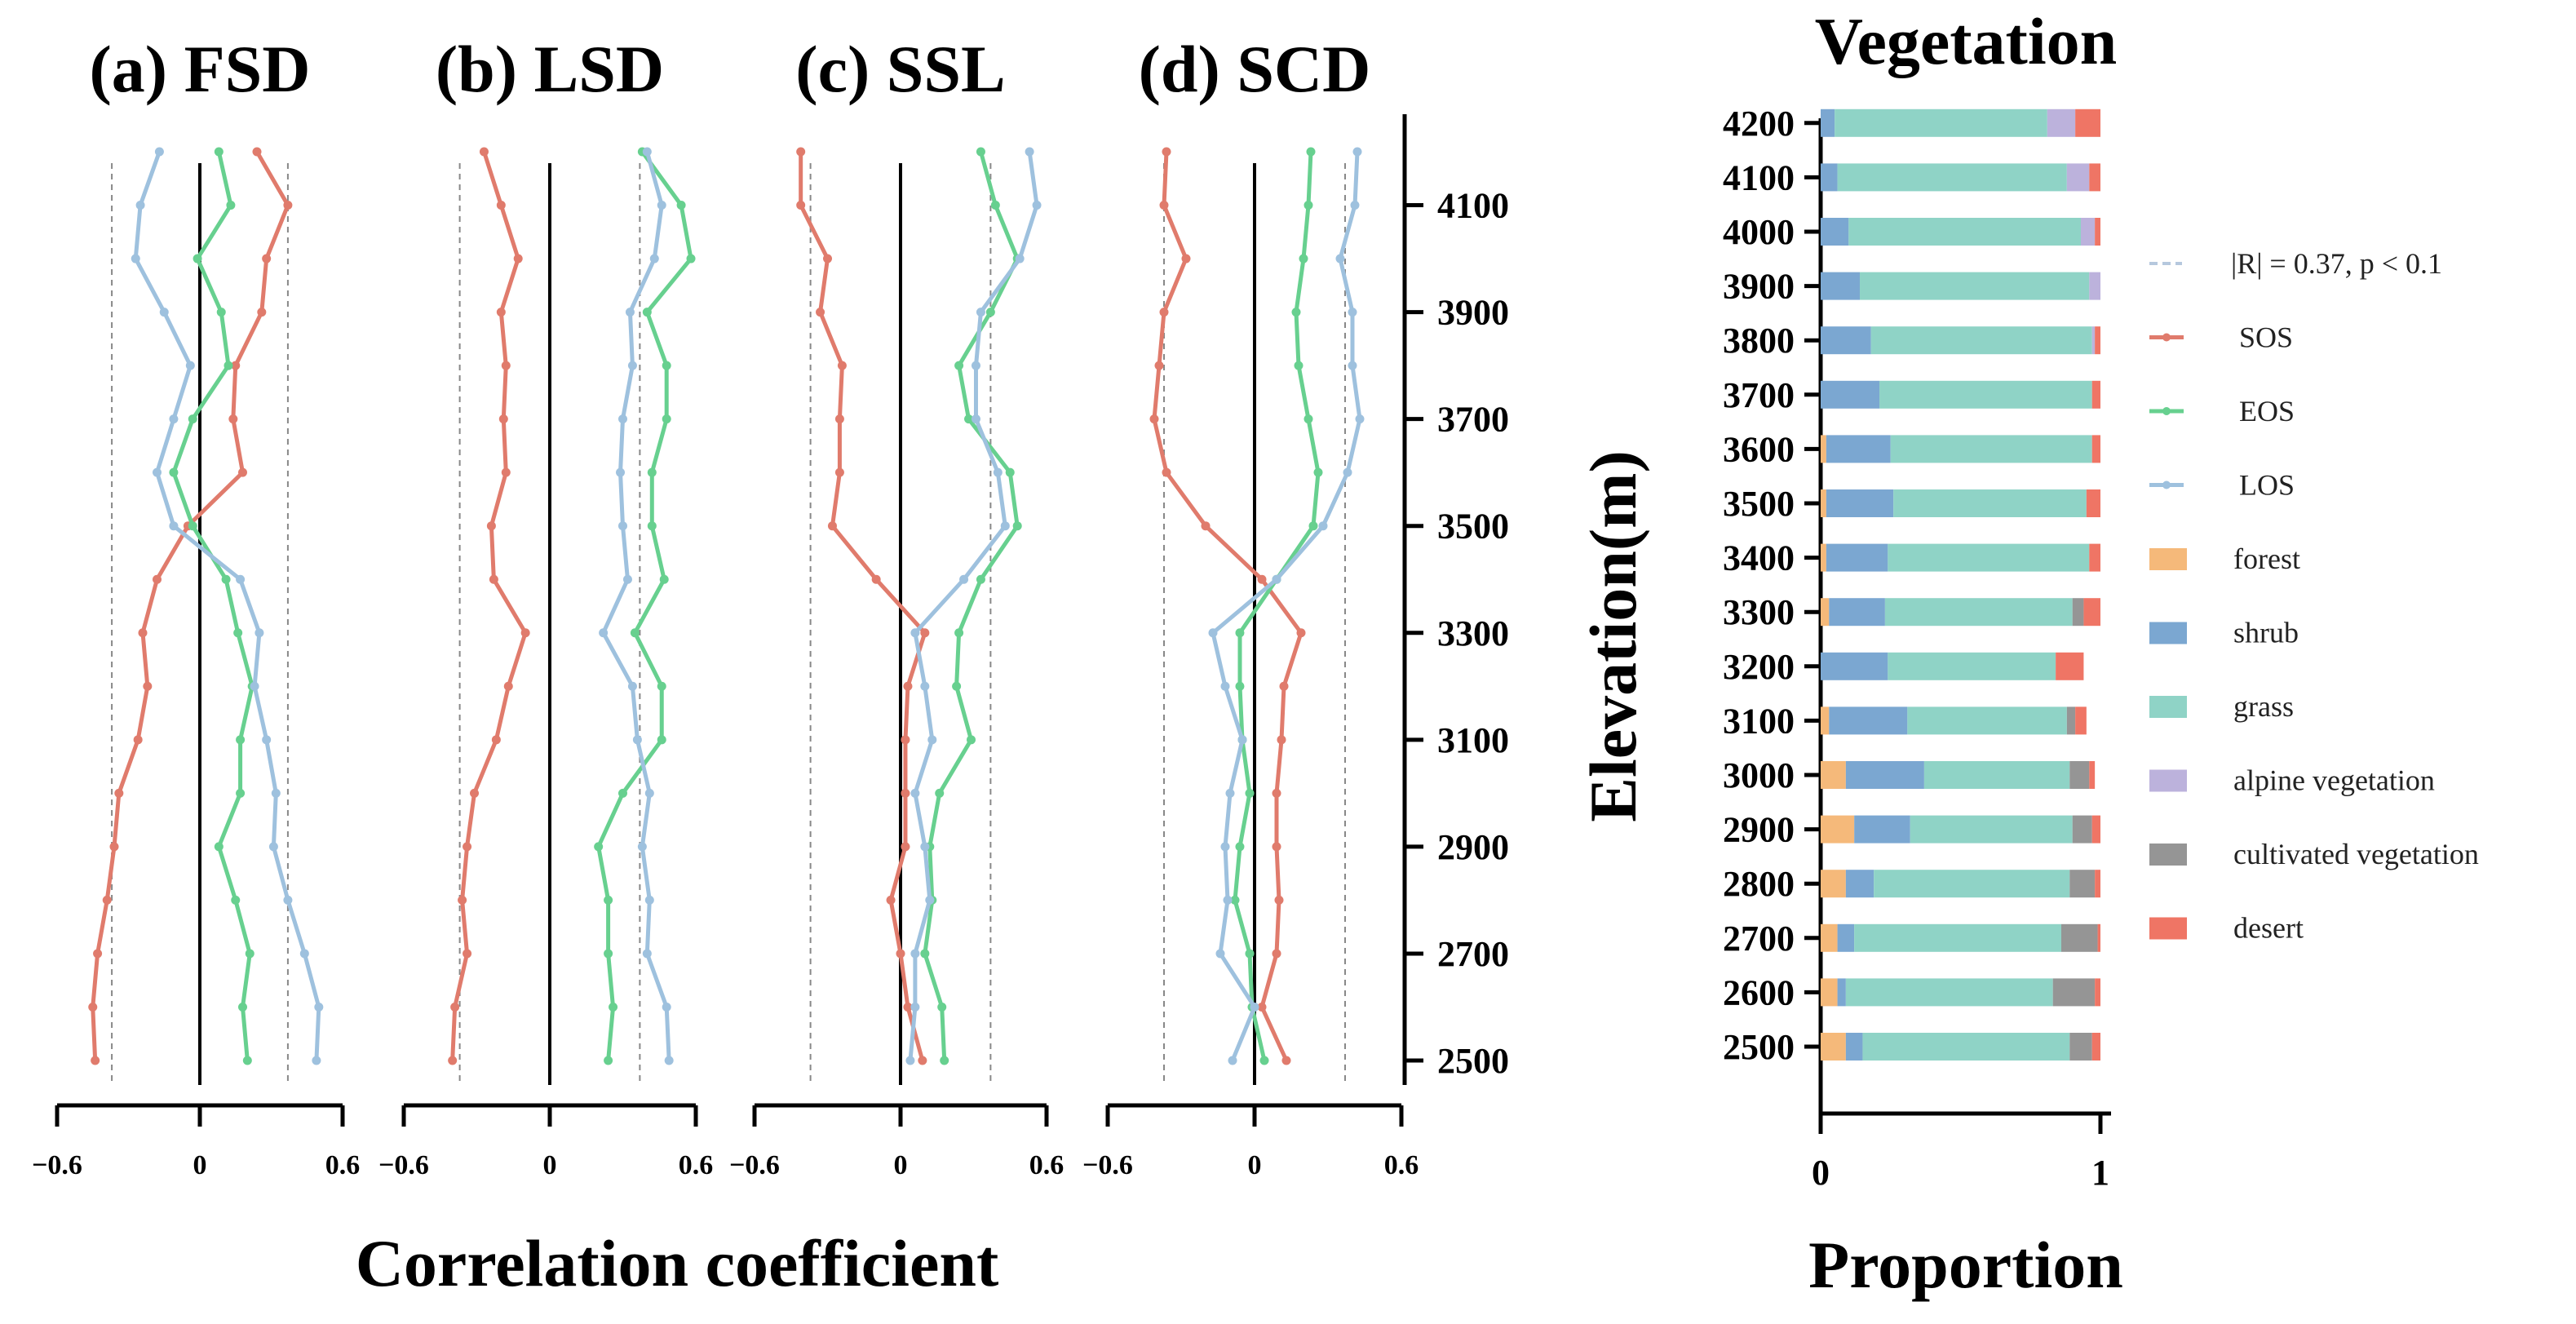 The height and width of the screenshot is (1324, 2576). Describe the element at coordinates (1759, 992) in the screenshot. I see `vegetation-y-tick-label: 2600` at that location.